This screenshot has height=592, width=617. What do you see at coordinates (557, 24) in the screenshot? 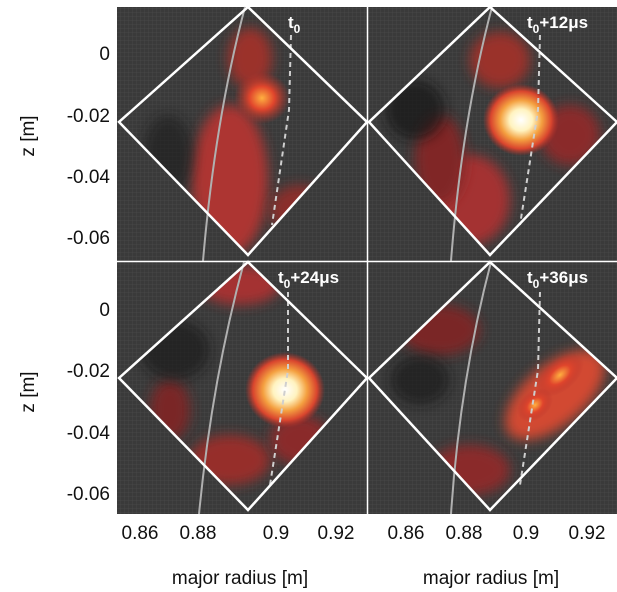
I see `time-label-t0-plus-12us: t0+12μs` at bounding box center [557, 24].